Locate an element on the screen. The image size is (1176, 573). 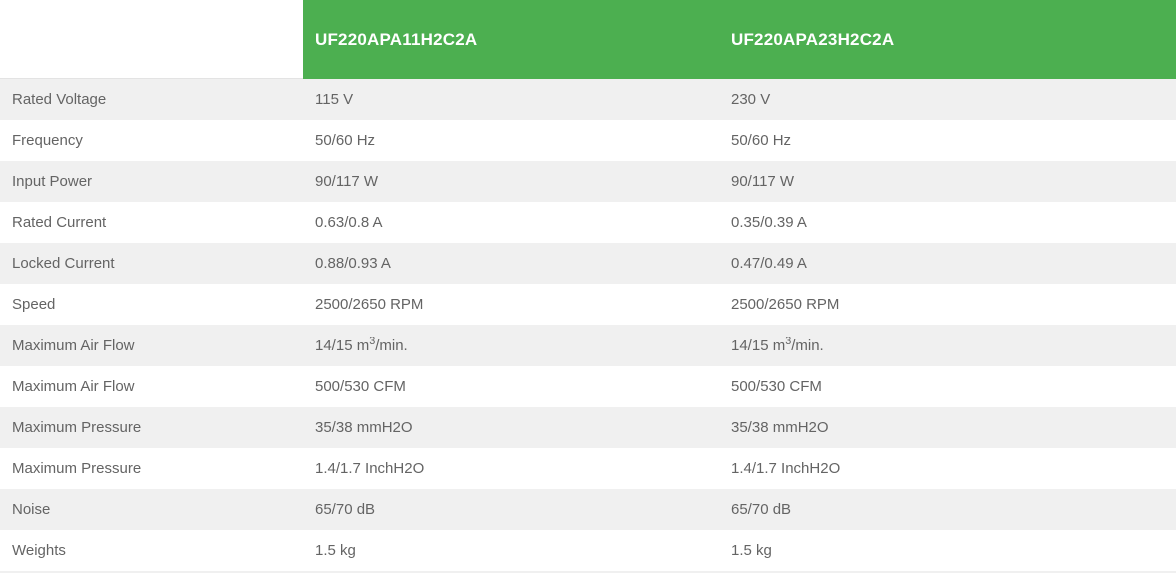
value-cell-model-2: 2500/2650 RPM is located at coordinates (785, 304).